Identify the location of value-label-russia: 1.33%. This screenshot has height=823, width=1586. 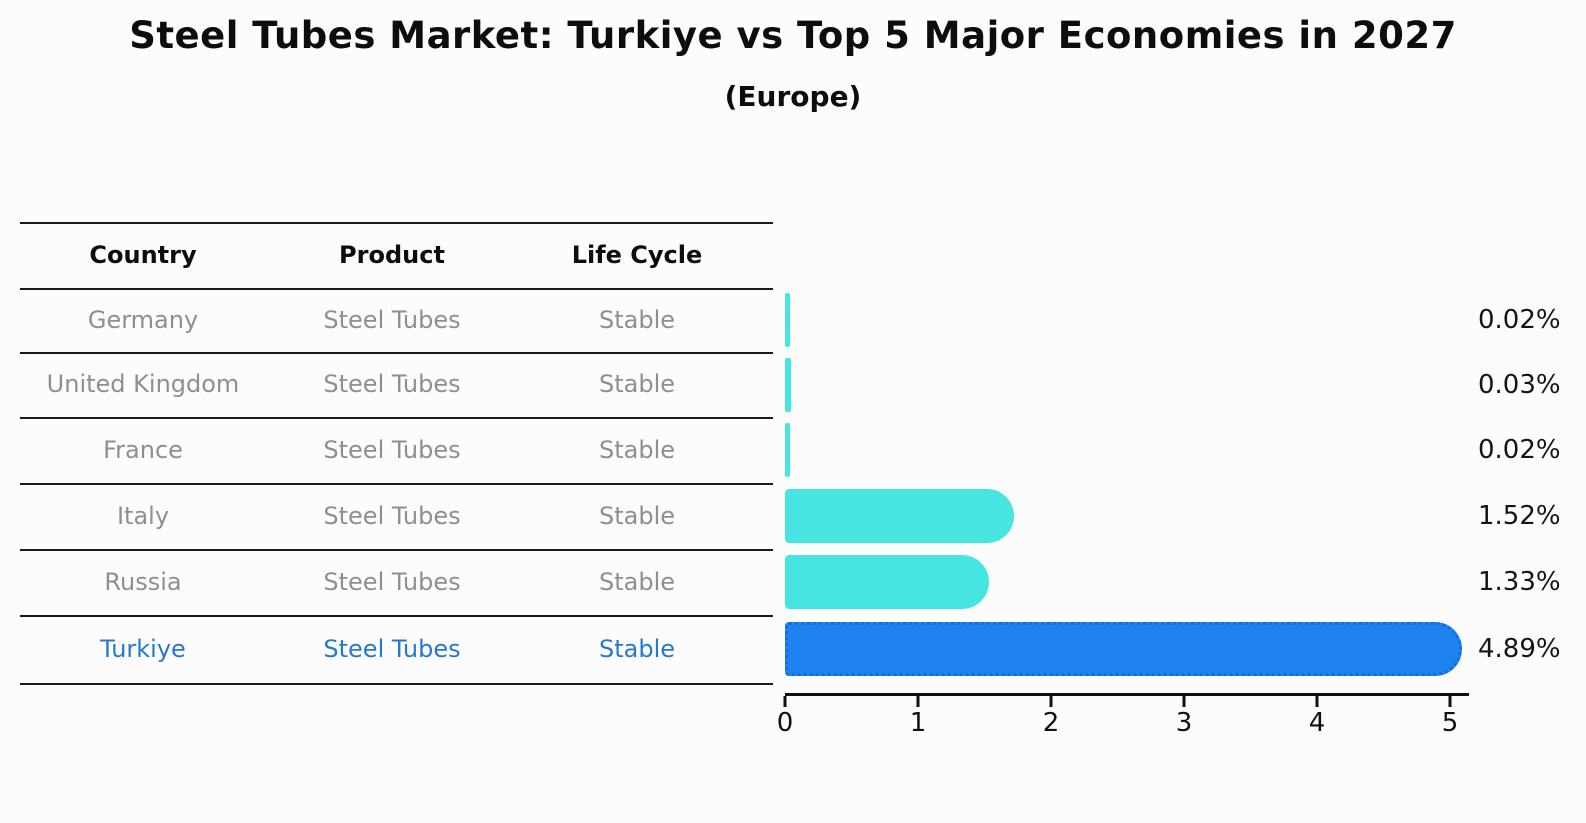
(1519, 582).